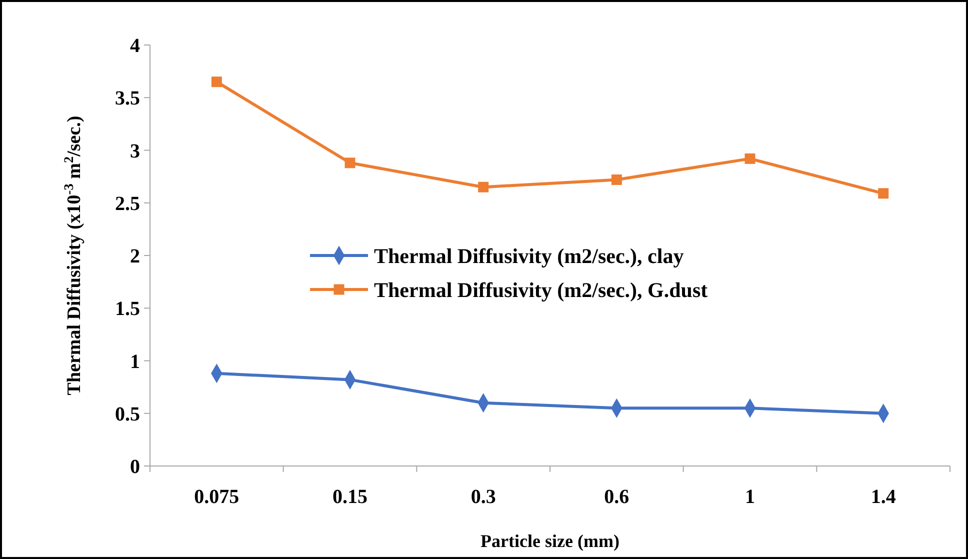 Image resolution: width=968 pixels, height=559 pixels. Describe the element at coordinates (617, 497) in the screenshot. I see `x-tick-label: 0.6` at that location.